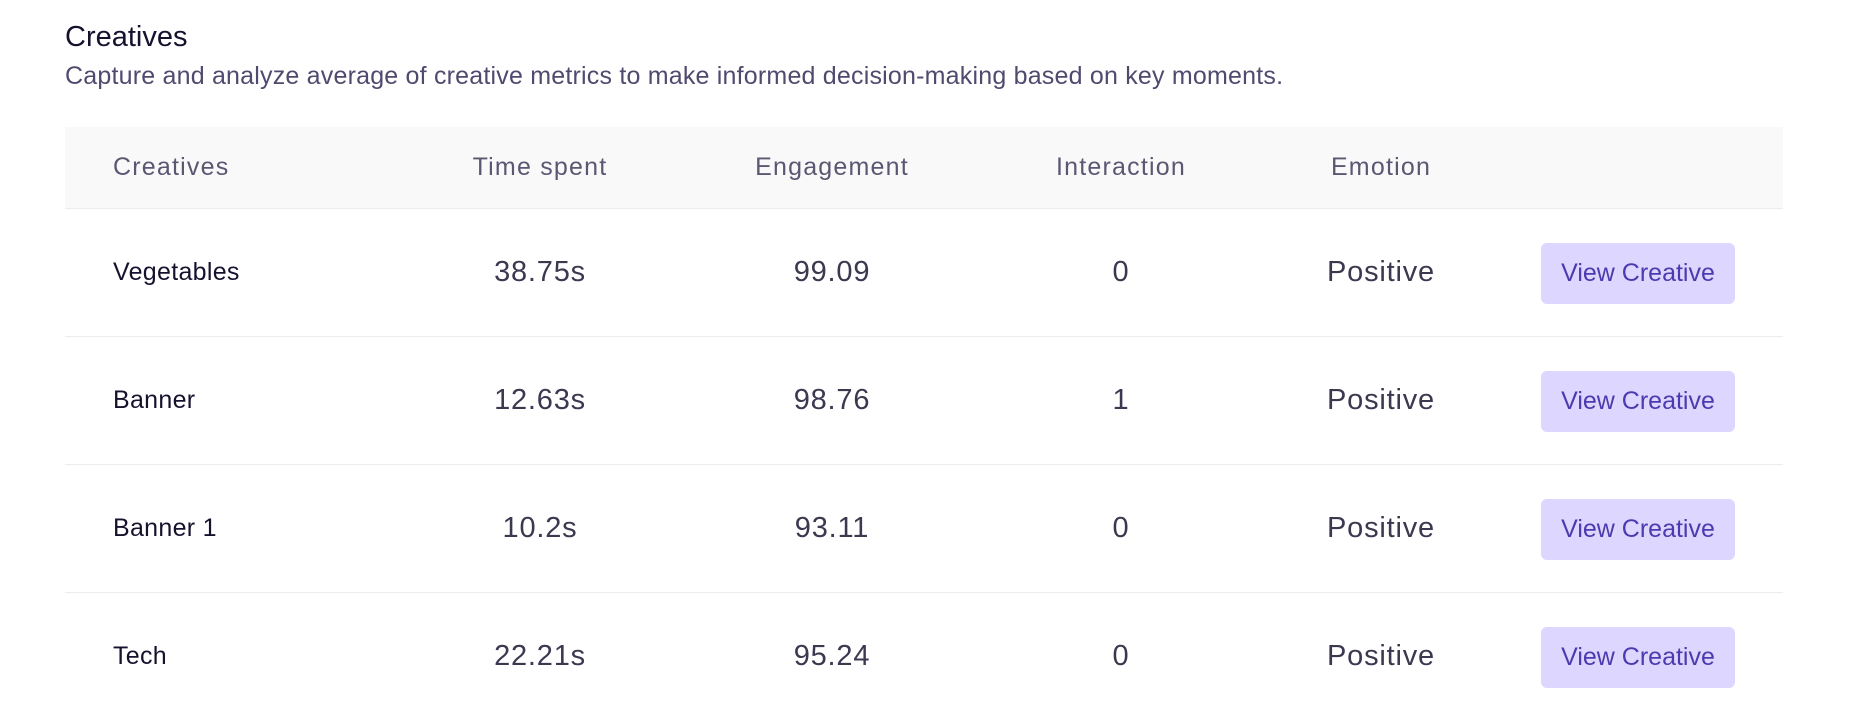 The image size is (1868, 720). What do you see at coordinates (1381, 167) in the screenshot?
I see `header-emotion: Emotion` at bounding box center [1381, 167].